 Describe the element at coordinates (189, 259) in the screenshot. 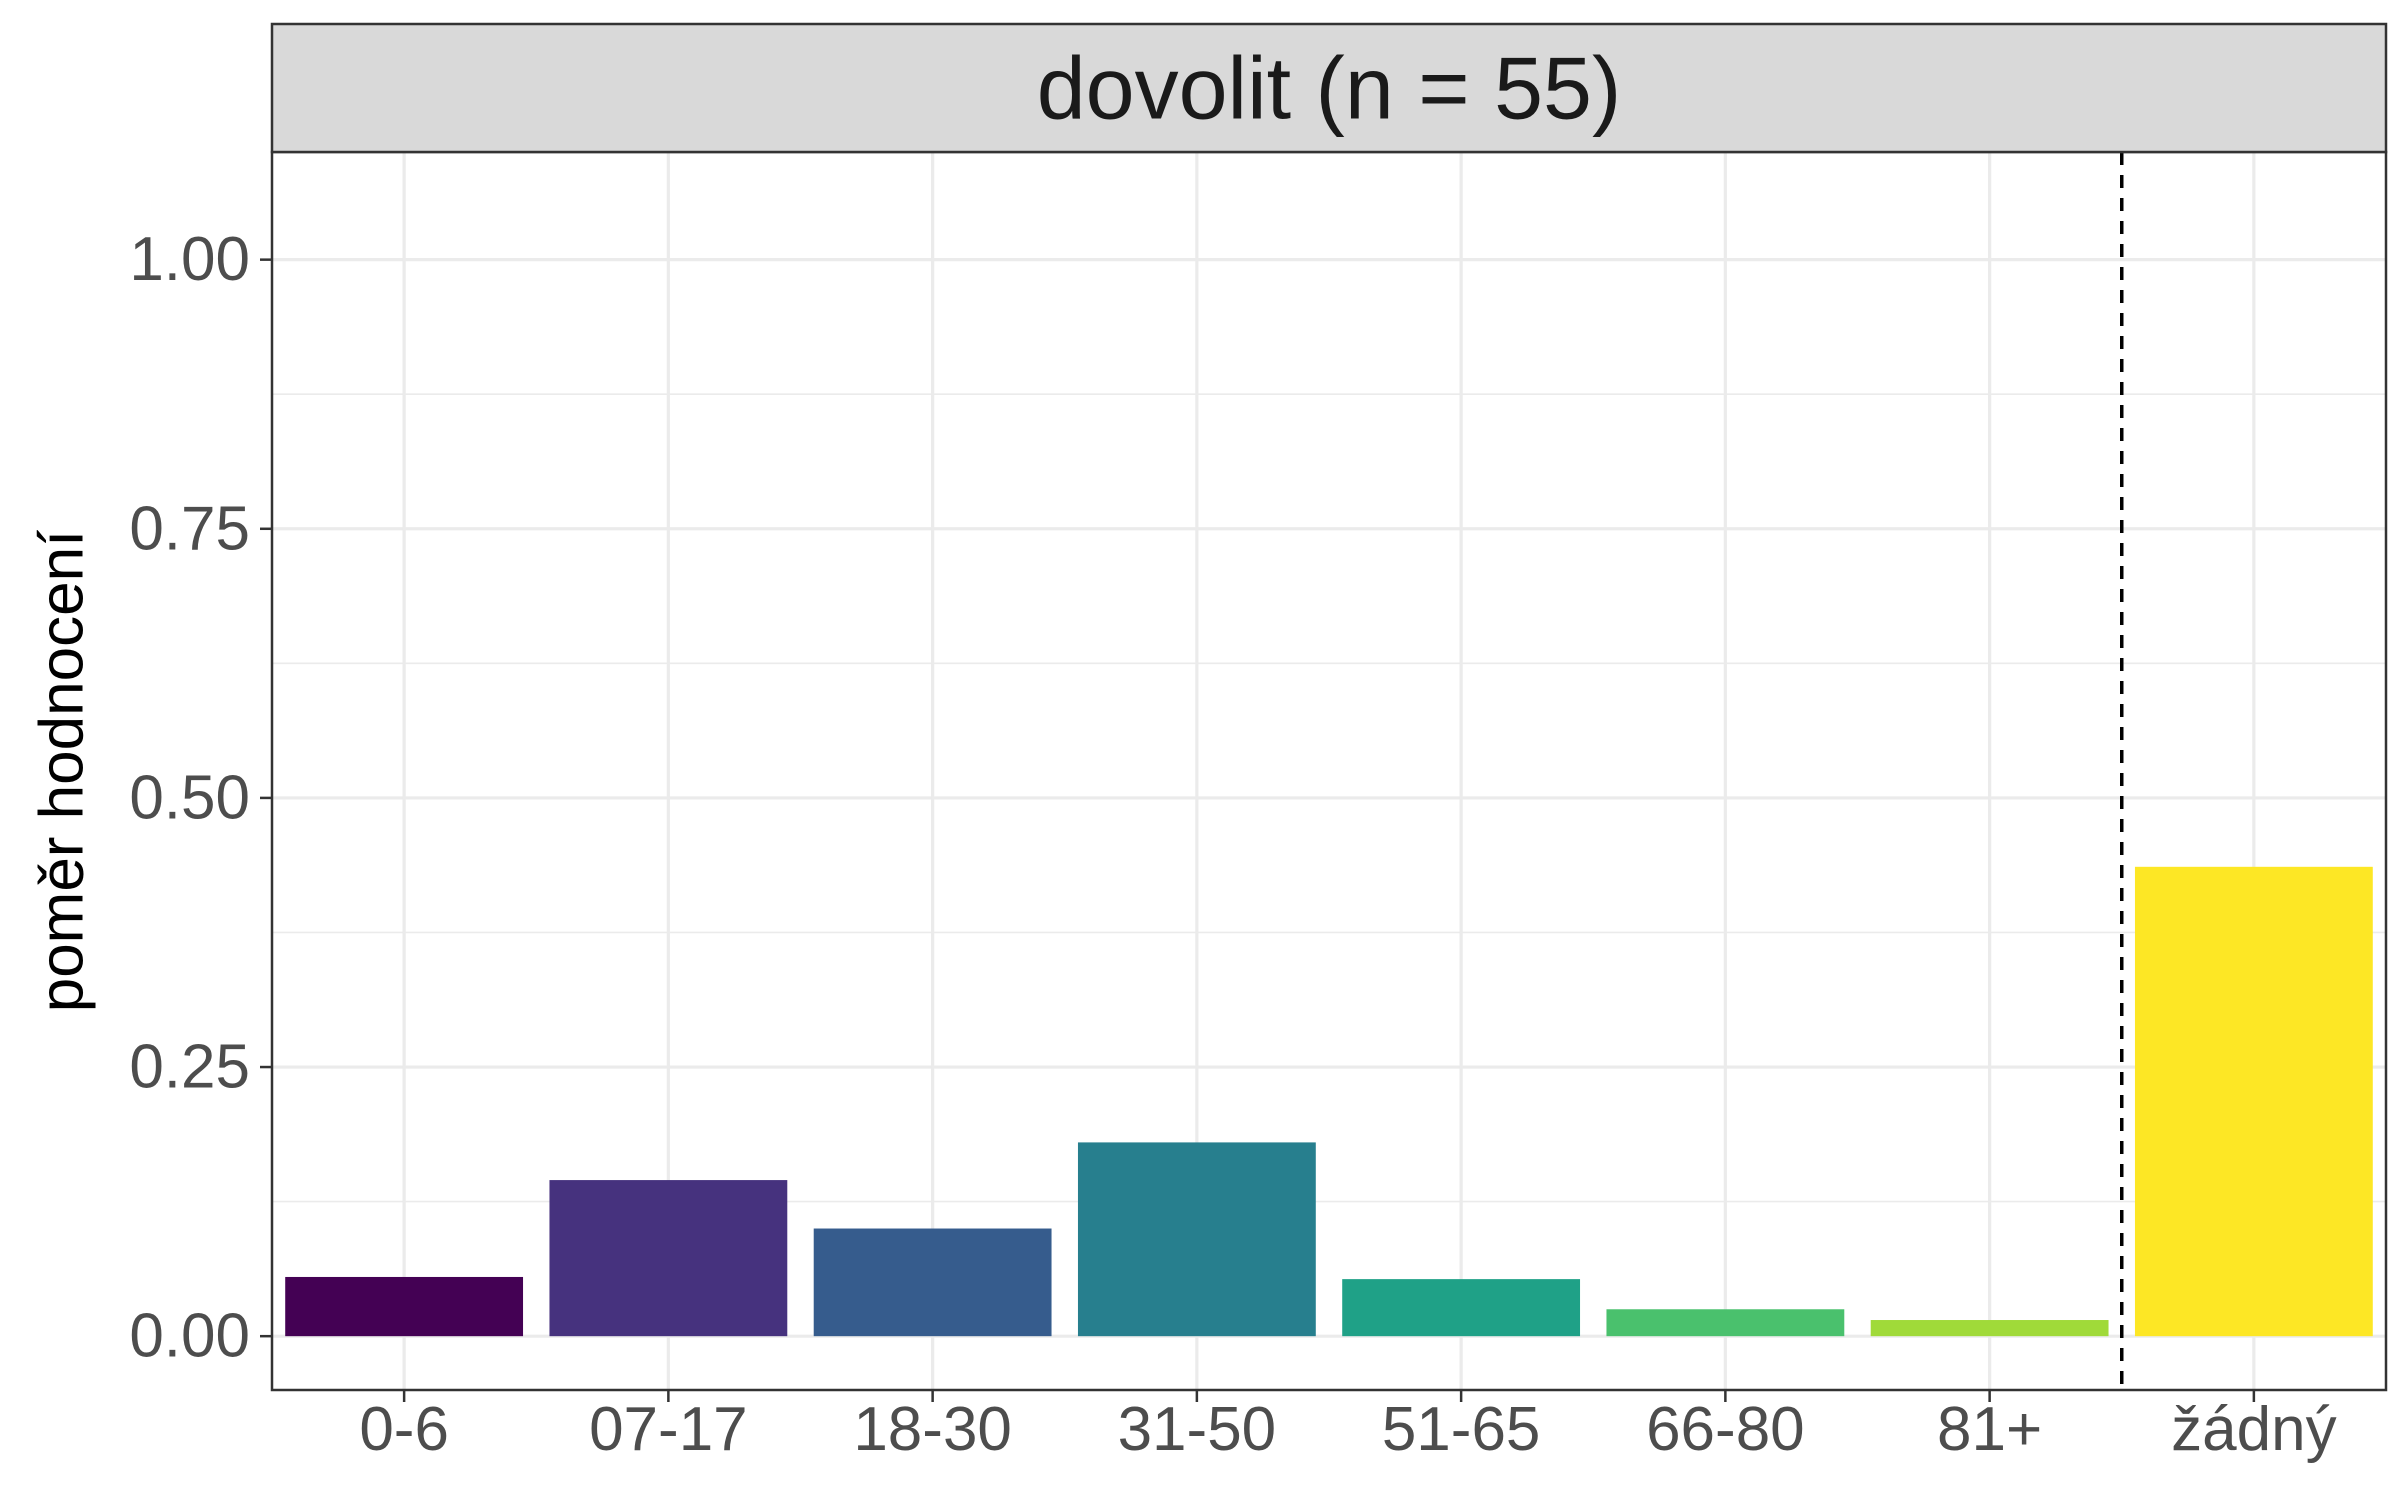

I see `y-tick-label: 1.00` at that location.